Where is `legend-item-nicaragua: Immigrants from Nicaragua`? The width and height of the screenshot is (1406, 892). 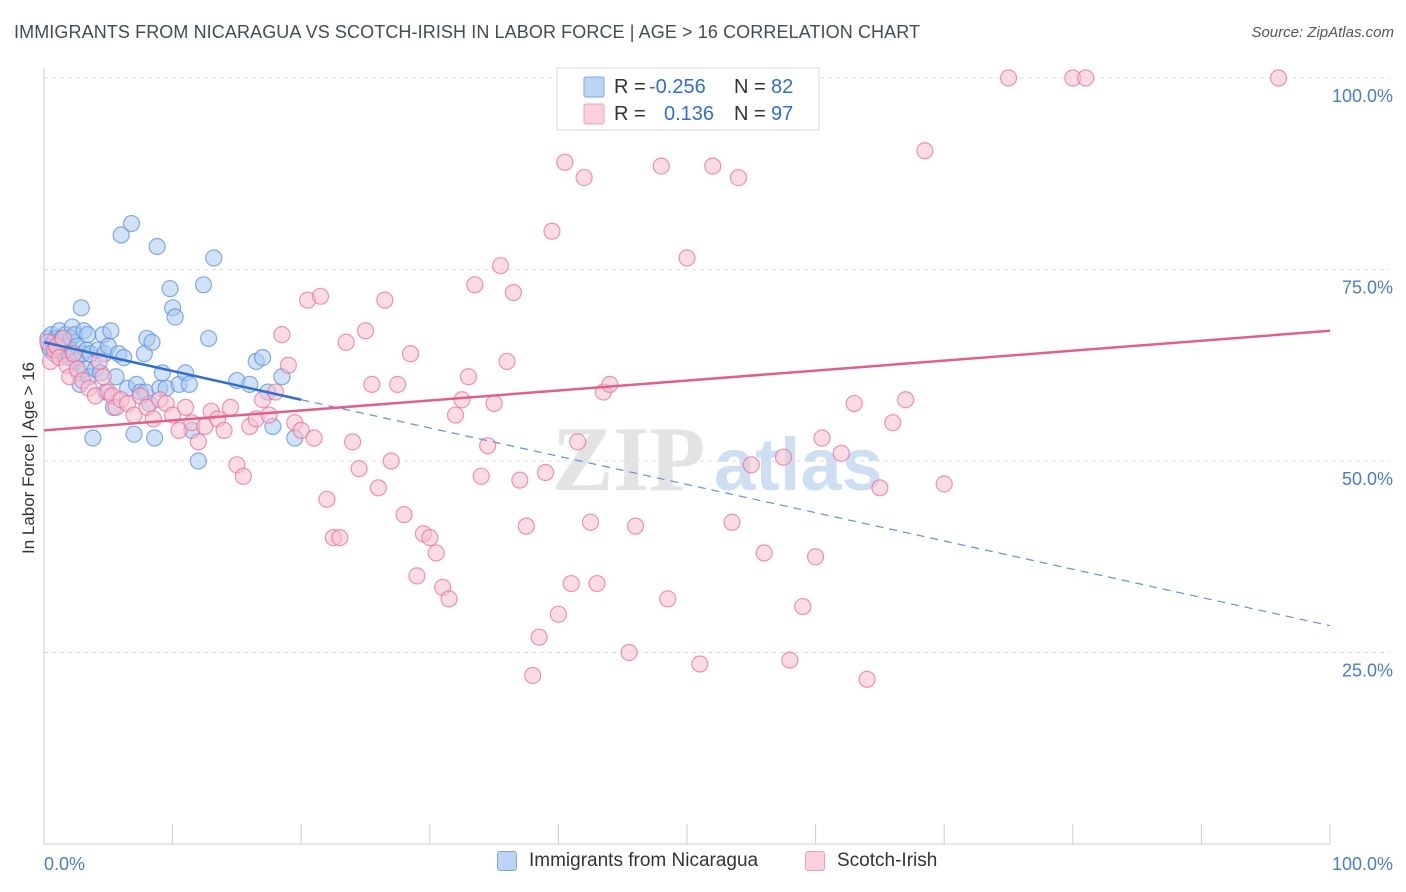 legend-item-nicaragua: Immigrants from Nicaragua is located at coordinates (627, 861).